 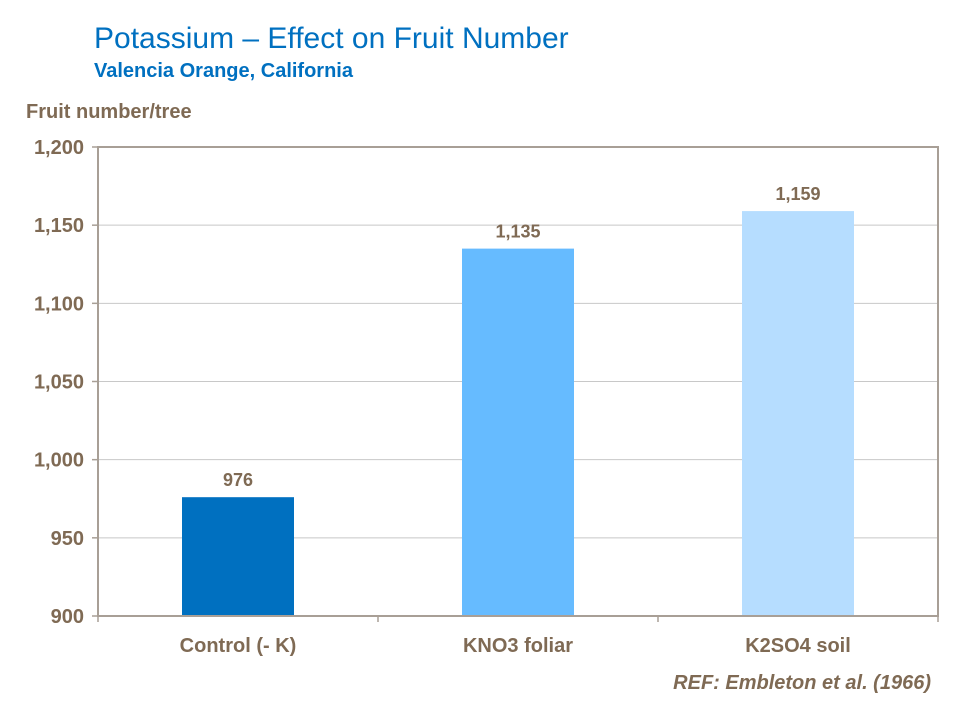 What do you see at coordinates (238, 646) in the screenshot?
I see `x-tick-label: Control (- K)` at bounding box center [238, 646].